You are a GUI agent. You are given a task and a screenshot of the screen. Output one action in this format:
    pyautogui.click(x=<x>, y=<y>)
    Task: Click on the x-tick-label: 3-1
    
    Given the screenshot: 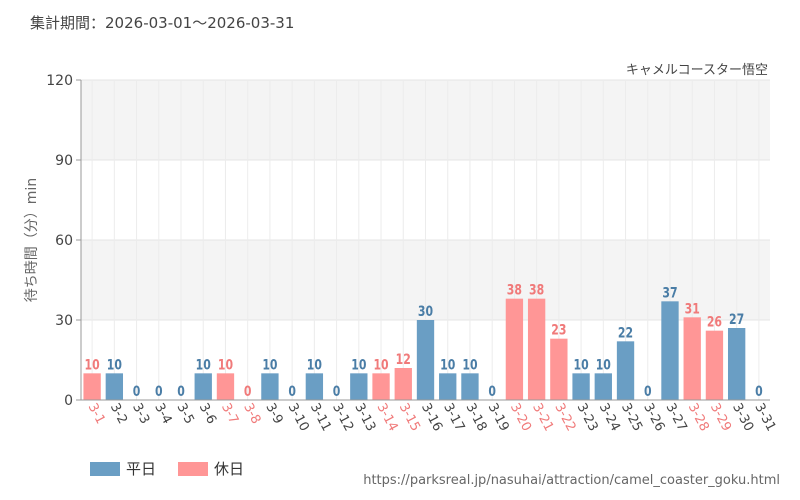 What is the action you would take?
    pyautogui.click(x=96, y=414)
    